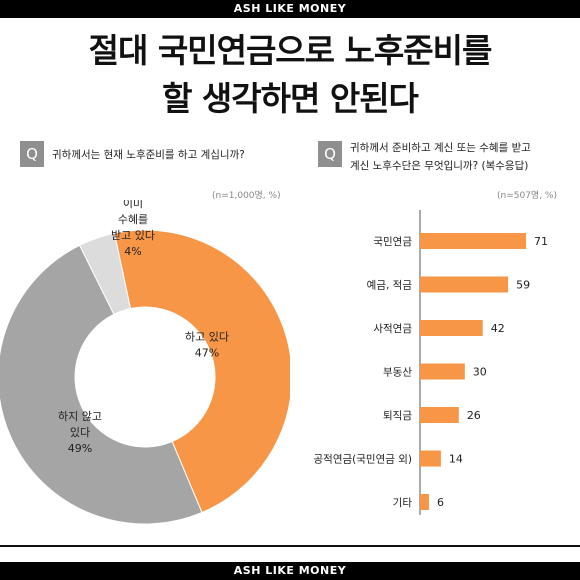  What do you see at coordinates (80, 448) in the screenshot?
I see `donut-slice-label: 49%` at bounding box center [80, 448].